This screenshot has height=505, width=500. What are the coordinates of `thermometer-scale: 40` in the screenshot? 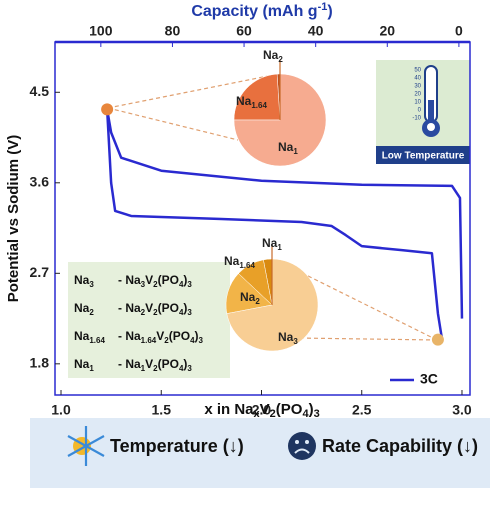 It's located at (417, 79).